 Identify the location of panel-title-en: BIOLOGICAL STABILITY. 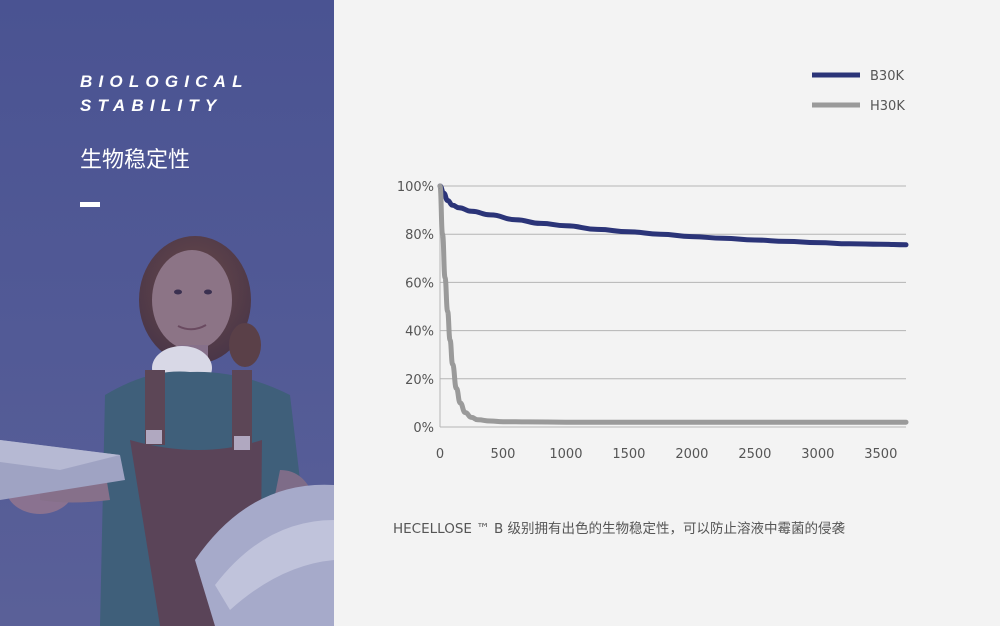
(164, 94).